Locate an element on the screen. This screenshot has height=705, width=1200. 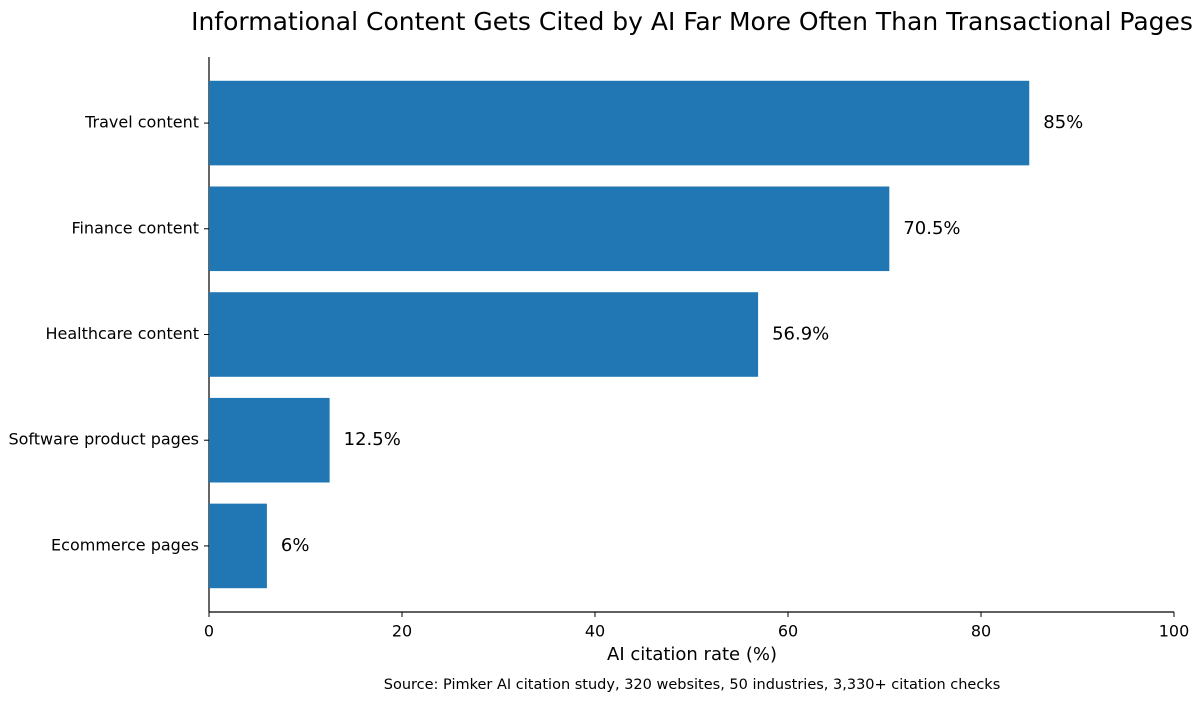
x-tick-label: 80 is located at coordinates (981, 631).